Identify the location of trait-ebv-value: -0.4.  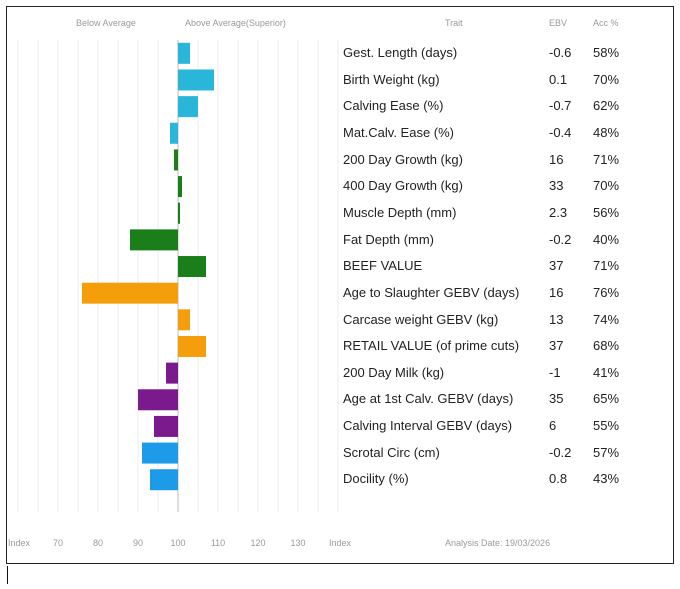
(567, 133).